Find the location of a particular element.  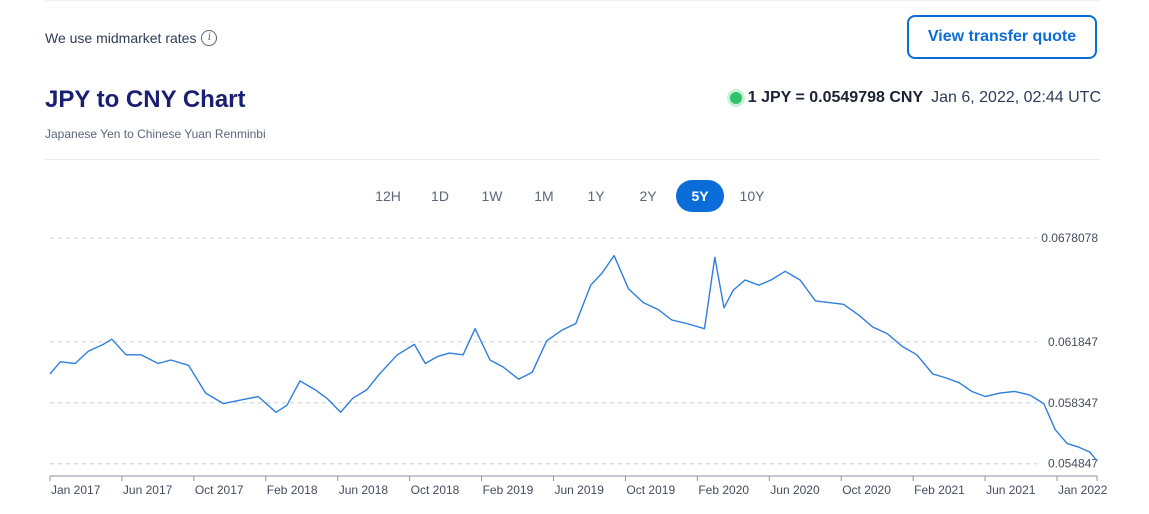

rates-note-text: We use midmarket rates is located at coordinates (121, 38).